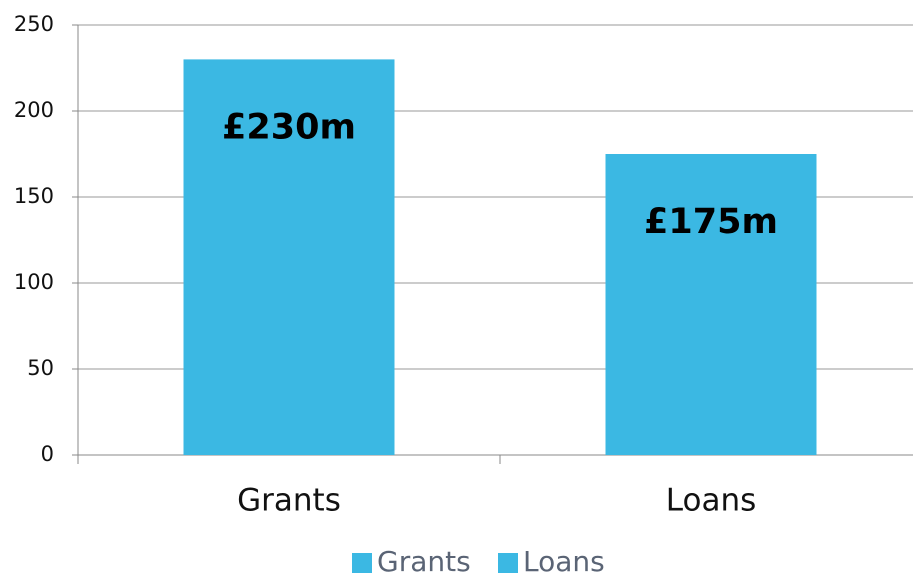  Describe the element at coordinates (289, 127) in the screenshot. I see `data-label: £230m` at that location.